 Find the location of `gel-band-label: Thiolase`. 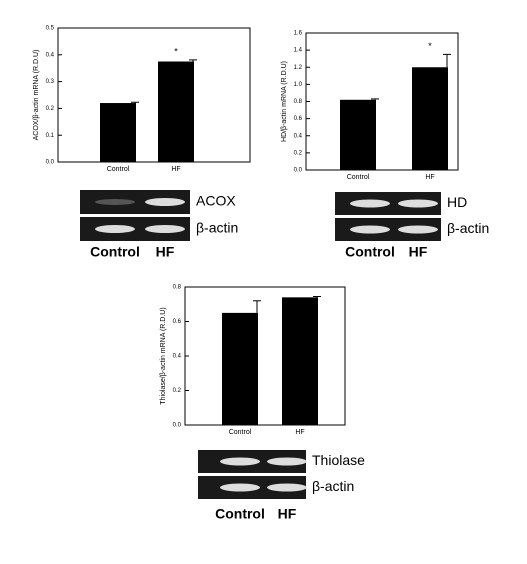

gel-band-label: Thiolase is located at coordinates (338, 460).